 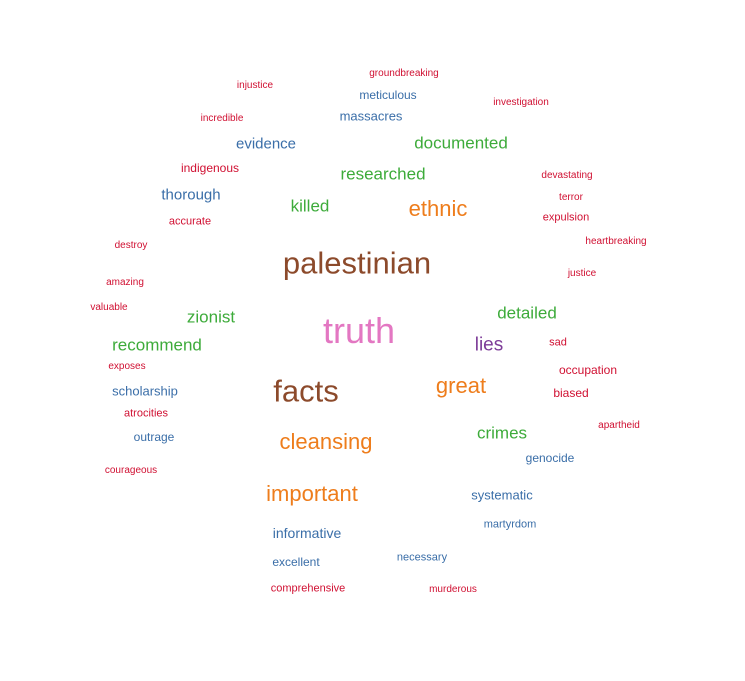 What do you see at coordinates (550, 458) in the screenshot?
I see `word: genocide` at bounding box center [550, 458].